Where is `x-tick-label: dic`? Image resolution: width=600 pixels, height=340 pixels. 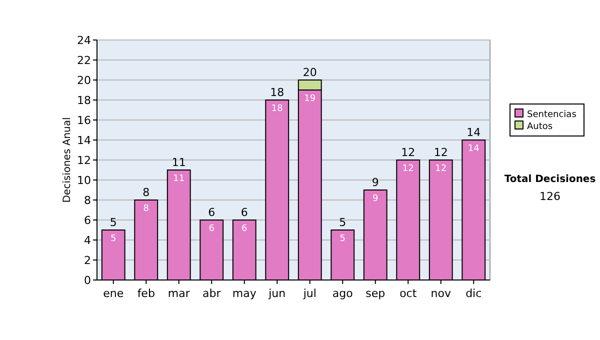
x-tick-label: dic is located at coordinates (474, 293).